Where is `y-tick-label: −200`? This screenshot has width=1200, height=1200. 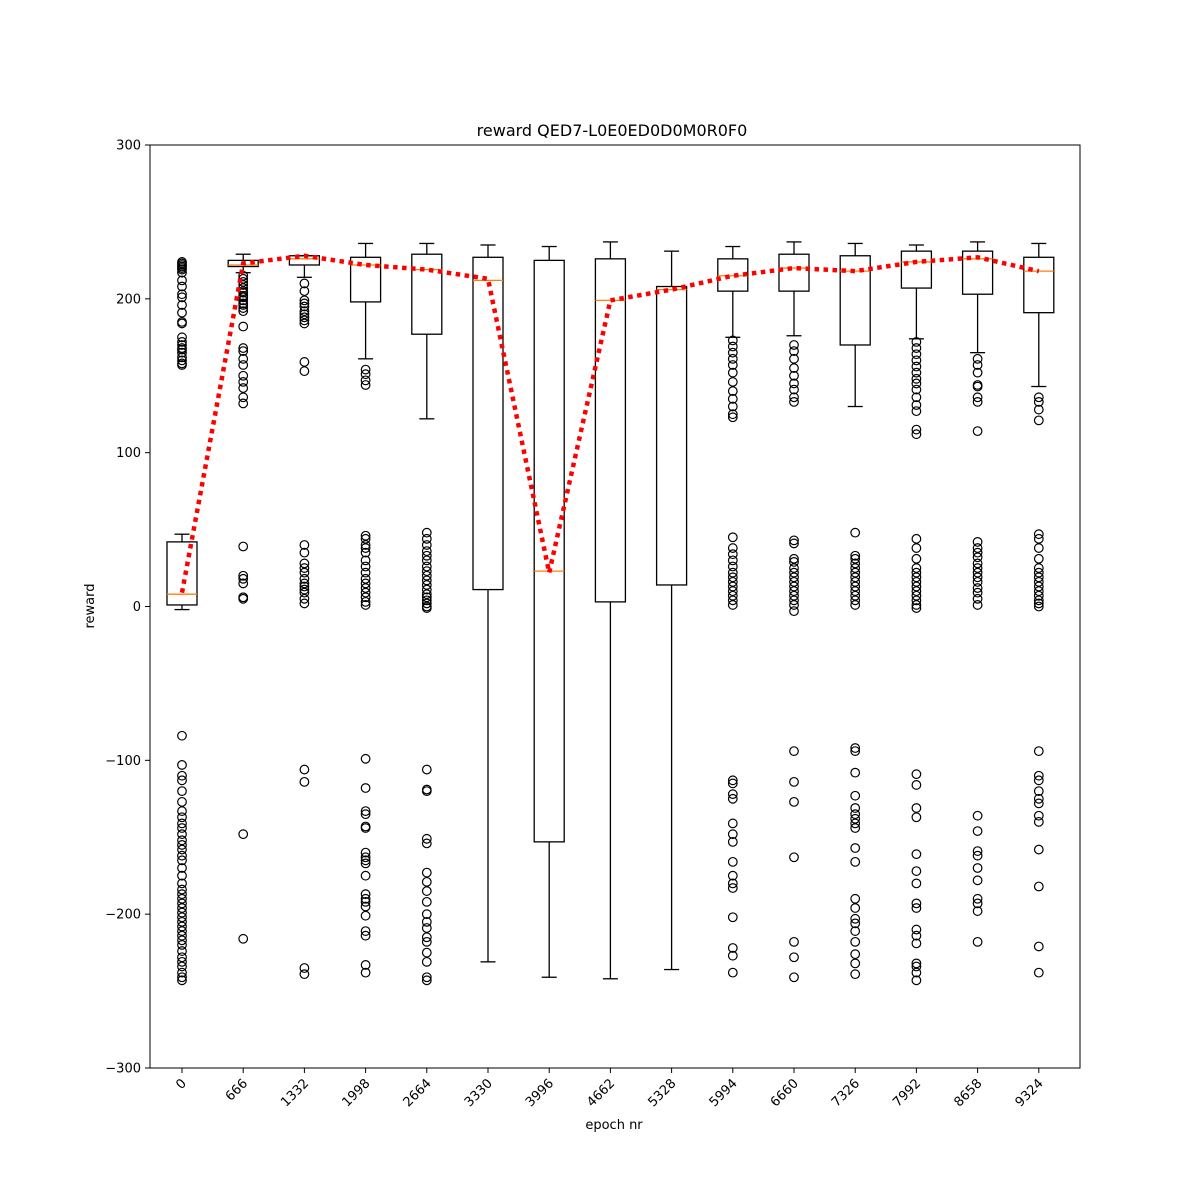 y-tick-label: −200 is located at coordinates (123, 915).